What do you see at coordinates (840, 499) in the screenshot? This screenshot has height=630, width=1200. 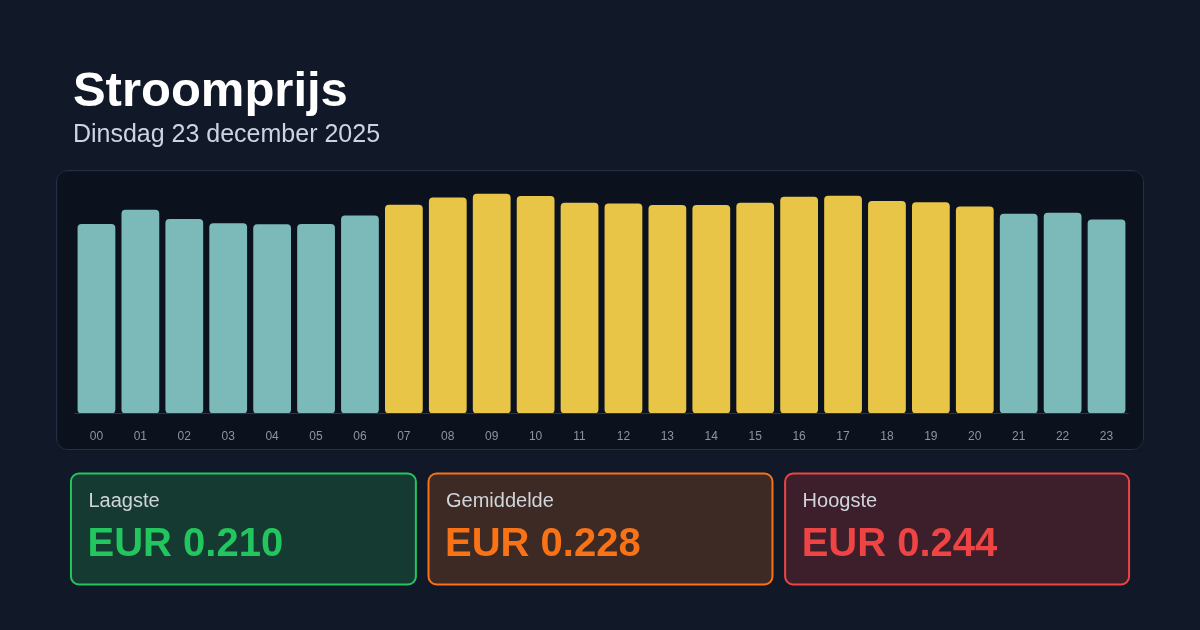 I see `text: Hoogste` at bounding box center [840, 499].